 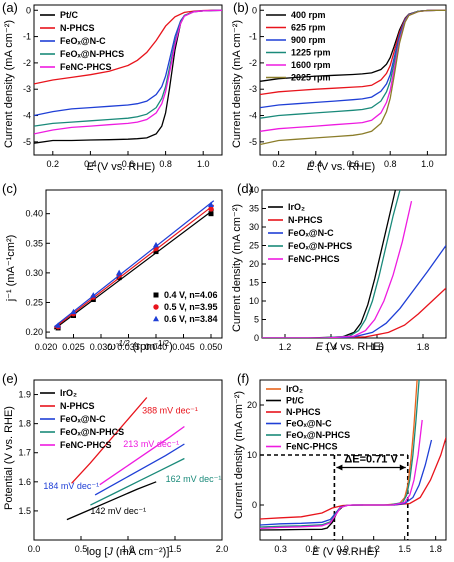 What do you see at coordinates (254, 246) in the screenshot?
I see `panel-d-y-tick-label: 25` at bounding box center [254, 246].